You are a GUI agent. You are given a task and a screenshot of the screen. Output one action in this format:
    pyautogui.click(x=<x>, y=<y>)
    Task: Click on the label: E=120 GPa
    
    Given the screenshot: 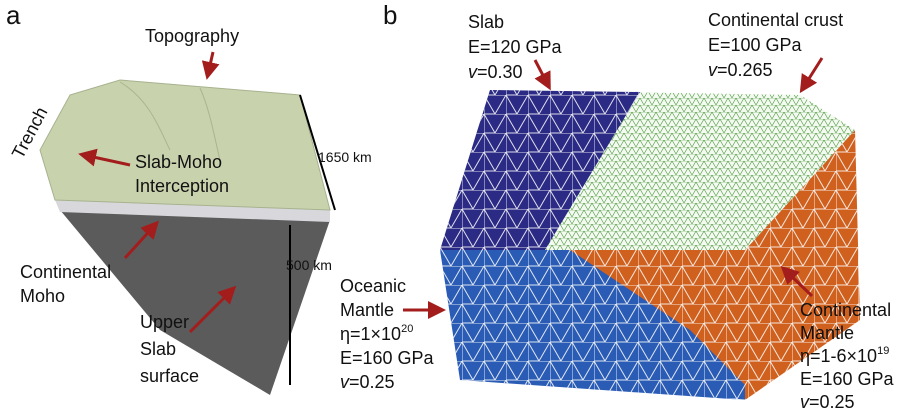 What is the action you would take?
    pyautogui.click(x=515, y=47)
    